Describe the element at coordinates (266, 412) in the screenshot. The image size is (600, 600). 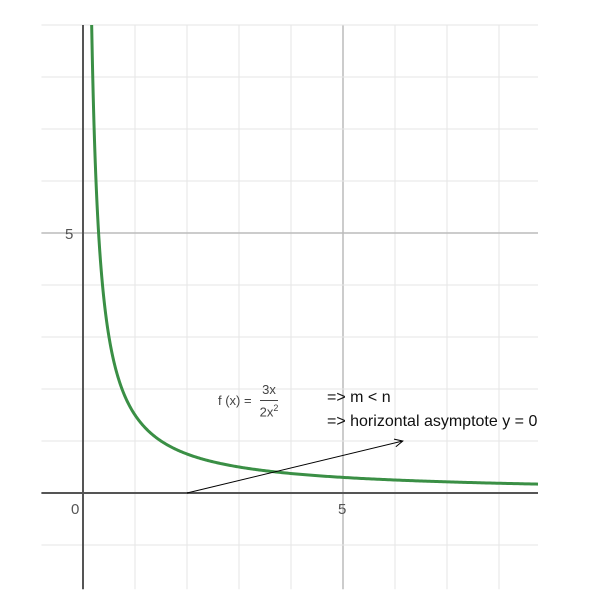
I see `denominator-base: 2x` at that location.